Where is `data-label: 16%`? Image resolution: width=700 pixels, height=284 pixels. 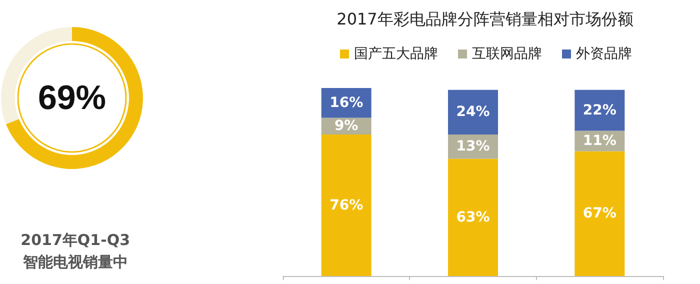
data-label: 16% is located at coordinates (347, 102).